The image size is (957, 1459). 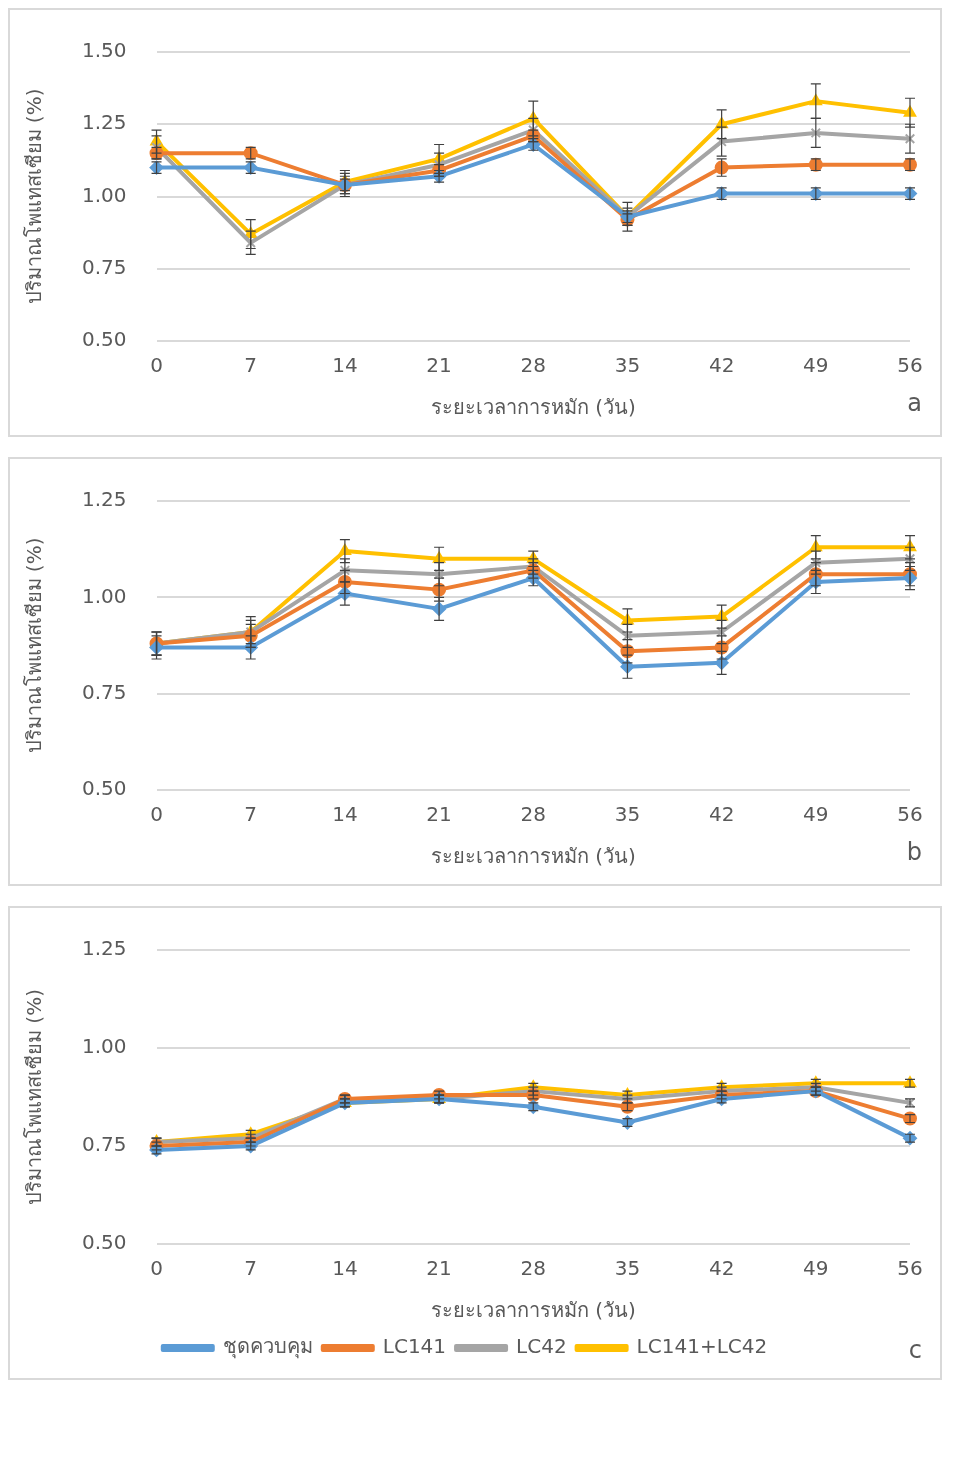 What do you see at coordinates (267, 1347) in the screenshot?
I see `legend-label: ชุดควบคุม` at bounding box center [267, 1347].